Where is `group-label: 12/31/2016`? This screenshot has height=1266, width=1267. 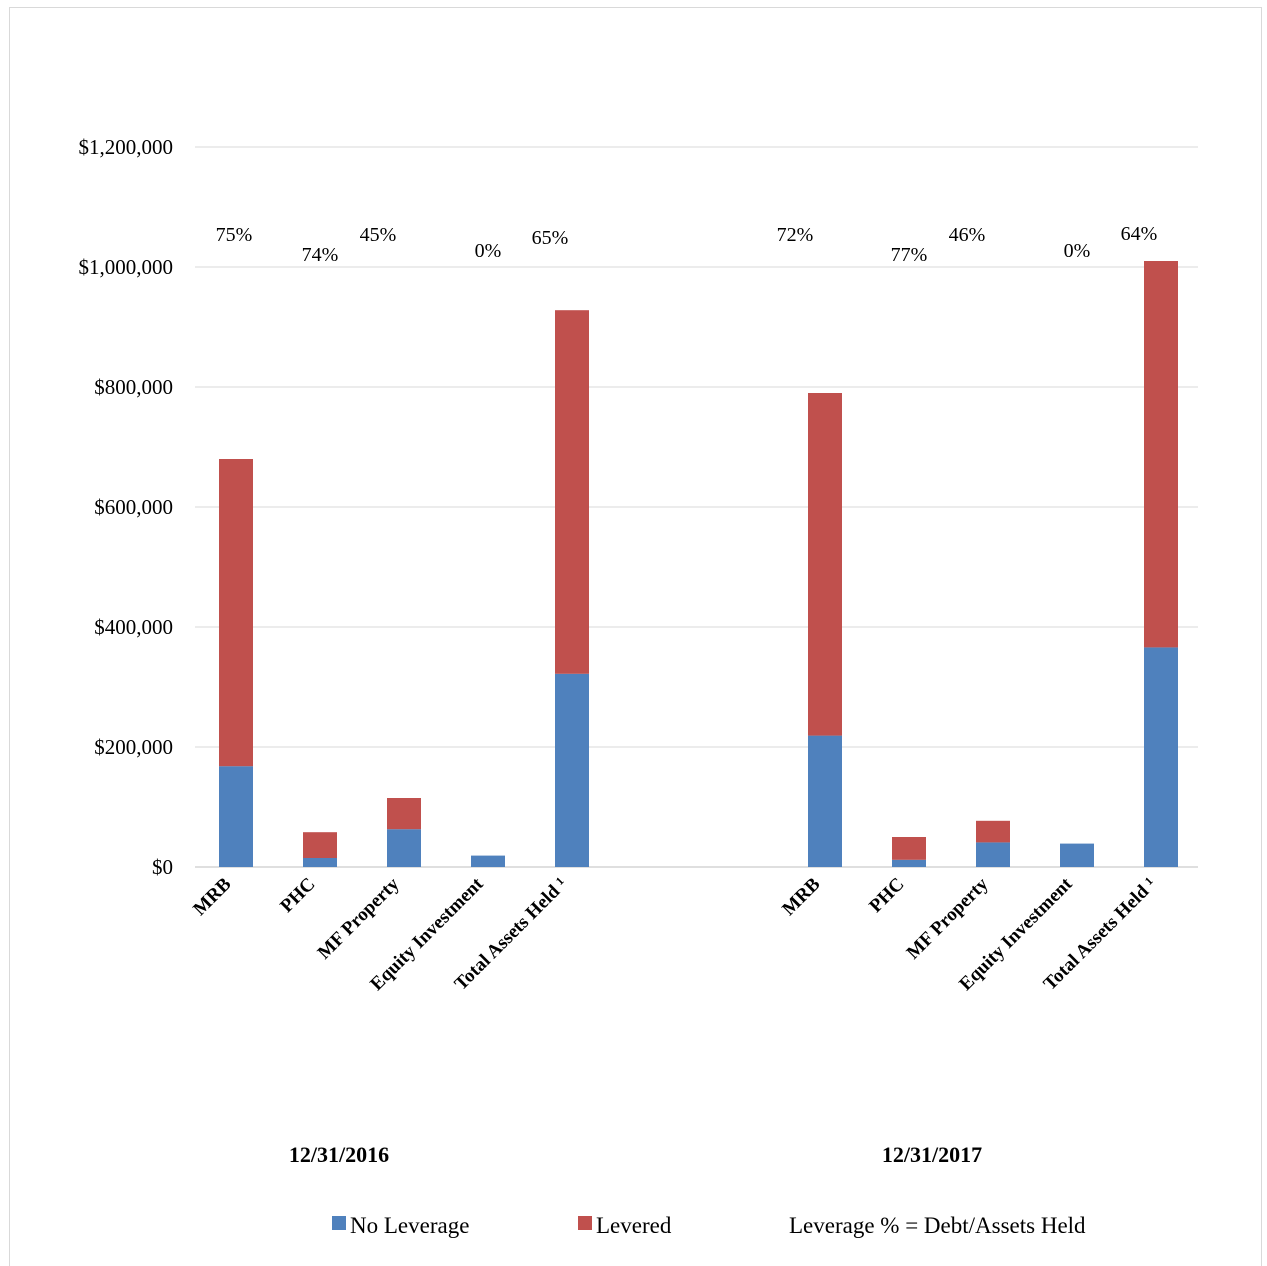
group-label: 12/31/2016 is located at coordinates (339, 1154).